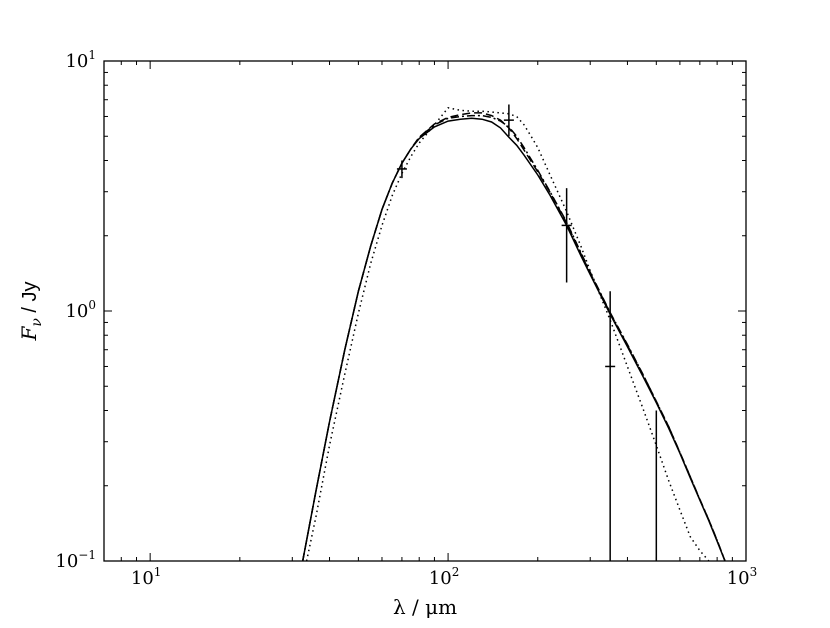  I want to click on y-axis-label-symbol: F, so click(29, 334).